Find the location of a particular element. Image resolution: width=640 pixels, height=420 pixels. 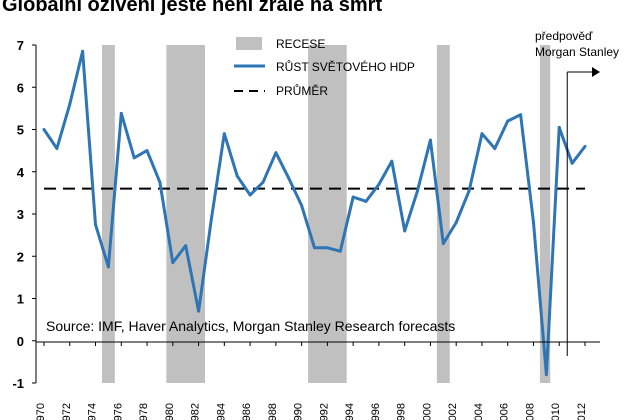

legend-growth-label: RŮST SVĚTOVÉHO HDP is located at coordinates (345, 66).